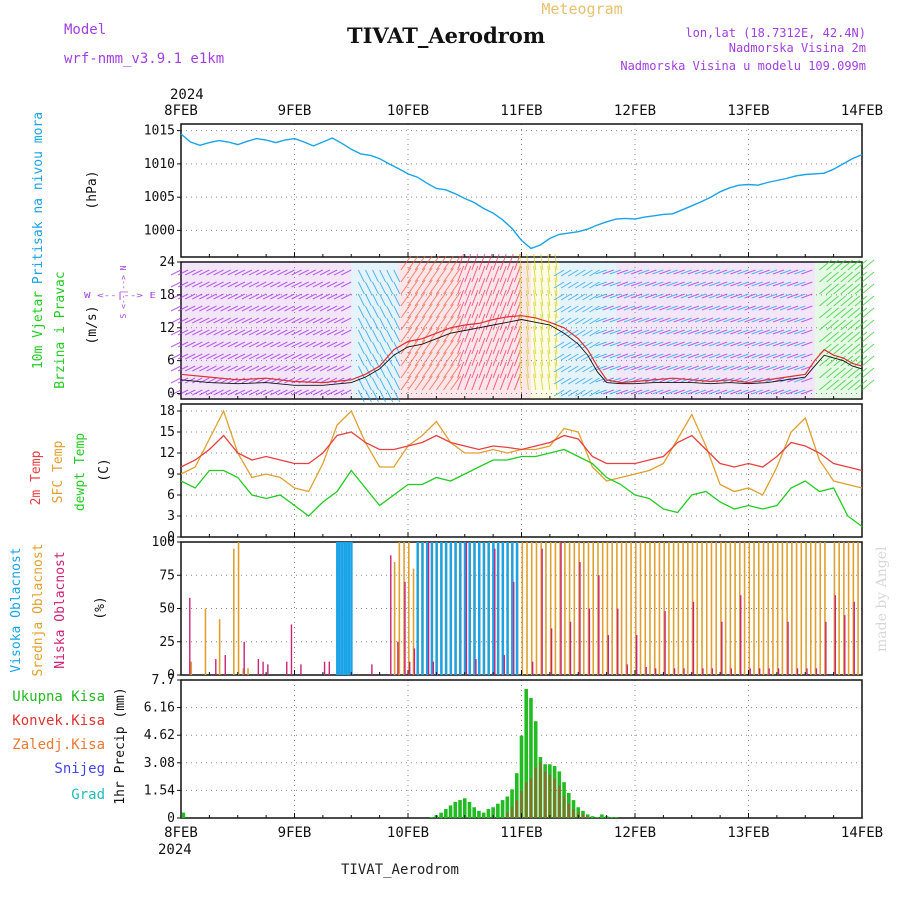 The width and height of the screenshot is (900, 900). What do you see at coordinates (581, 9) in the screenshot?
I see `meteogram-label: Meteogram` at bounding box center [581, 9].